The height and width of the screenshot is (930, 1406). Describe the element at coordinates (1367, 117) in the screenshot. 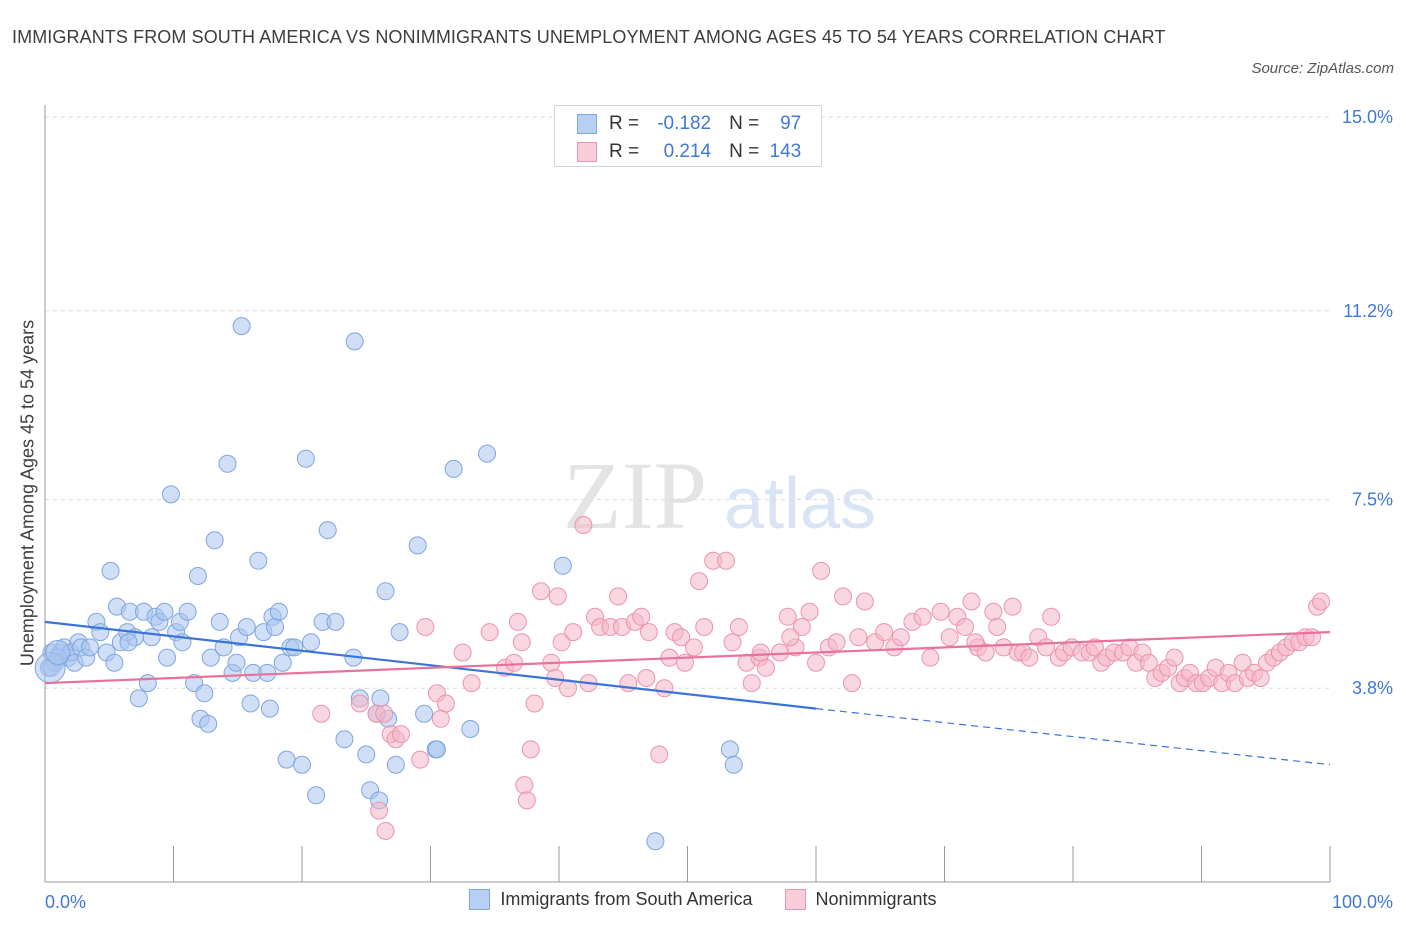

I see `y-tick-label: 15.0%` at that location.